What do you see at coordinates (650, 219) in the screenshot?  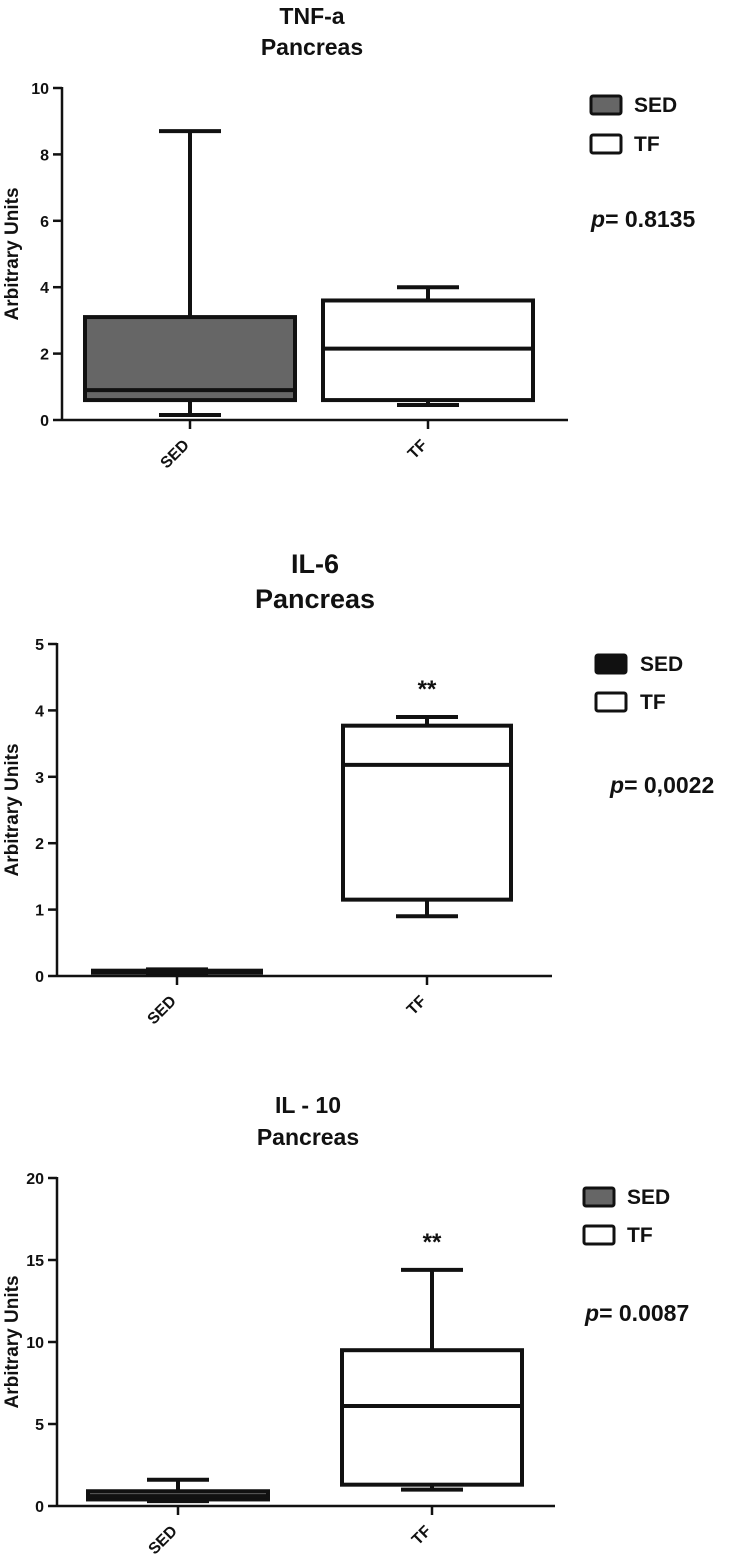 I see `p-value: = 0.8135` at bounding box center [650, 219].